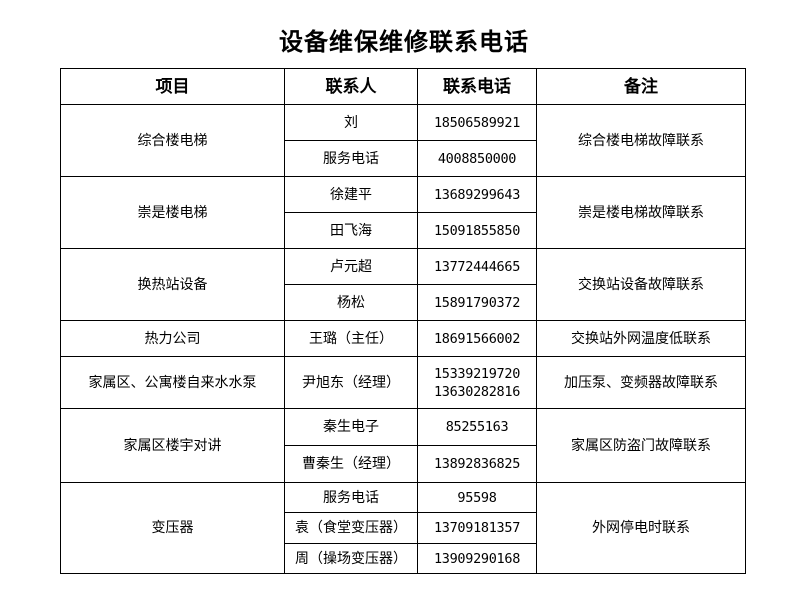 Image resolution: width=792 pixels, height=601 pixels. Describe the element at coordinates (351, 427) in the screenshot. I see `contact-name-cell: 秦生电子` at that location.